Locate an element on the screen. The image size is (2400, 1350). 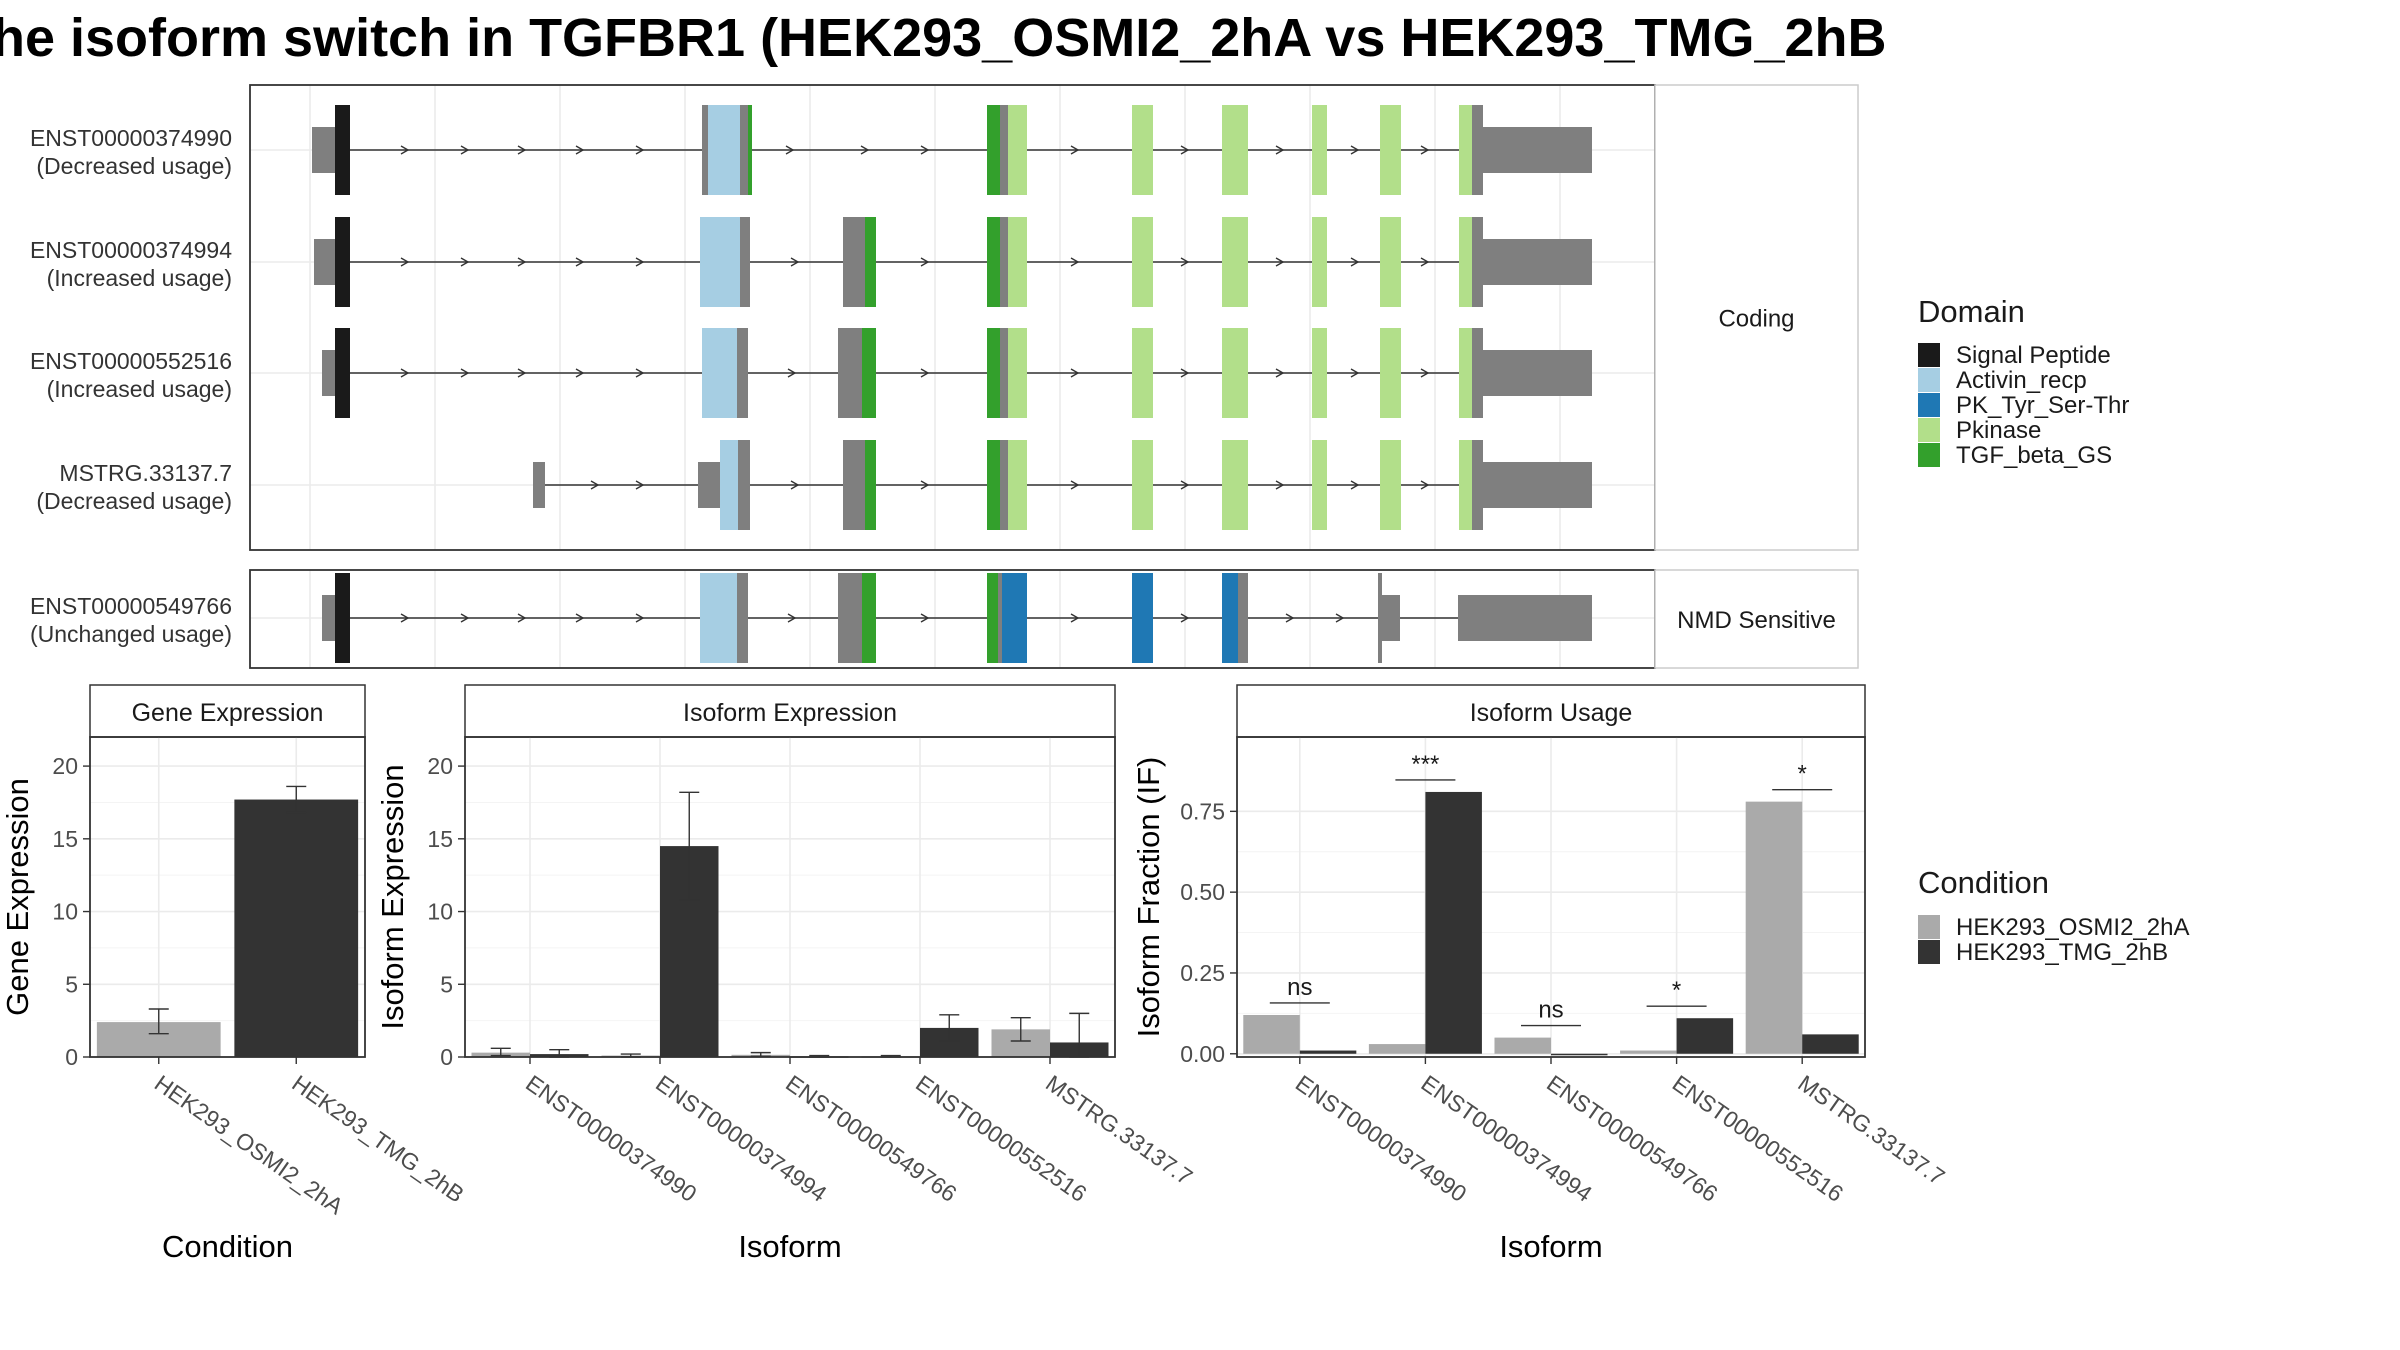
chart-strip is located at coordinates (1551, 711).